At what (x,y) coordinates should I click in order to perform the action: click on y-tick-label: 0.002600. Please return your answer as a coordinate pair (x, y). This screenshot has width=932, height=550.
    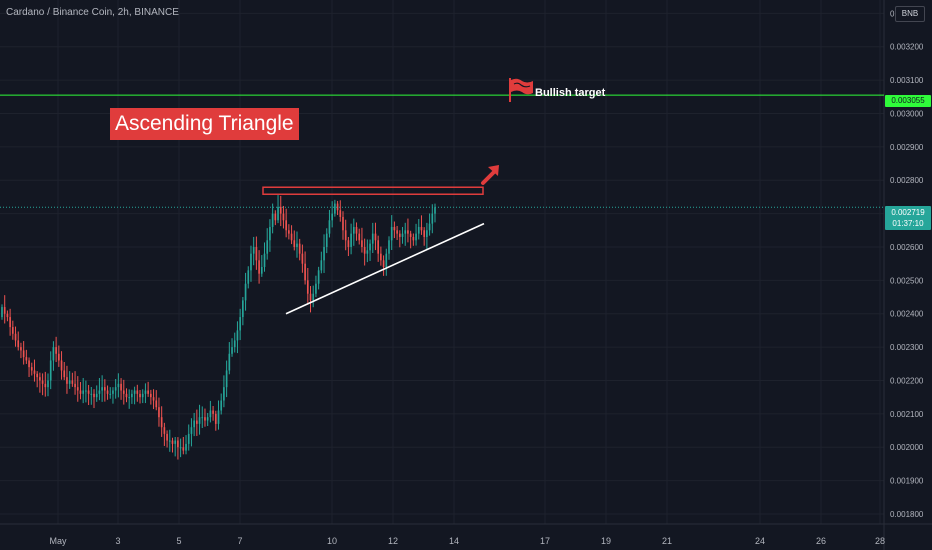
    Looking at the image, I should click on (907, 247).